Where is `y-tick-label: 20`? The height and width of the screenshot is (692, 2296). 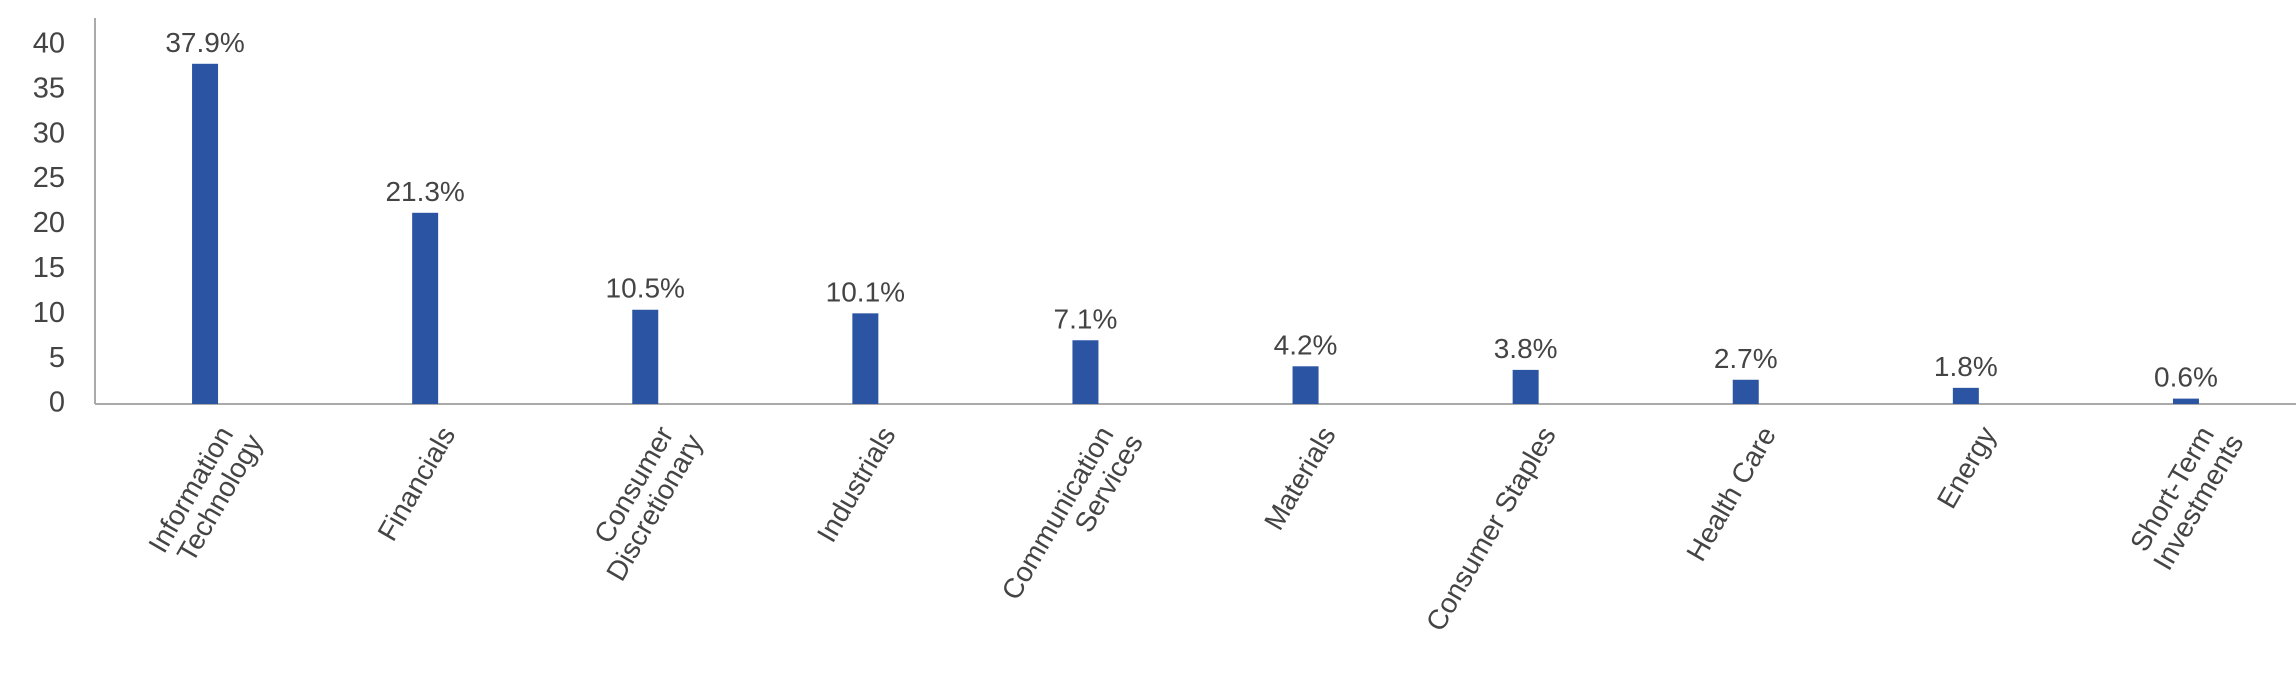 y-tick-label: 20 is located at coordinates (49, 223).